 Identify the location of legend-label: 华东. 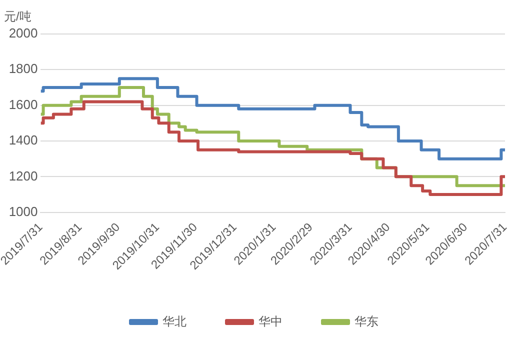
(366, 321).